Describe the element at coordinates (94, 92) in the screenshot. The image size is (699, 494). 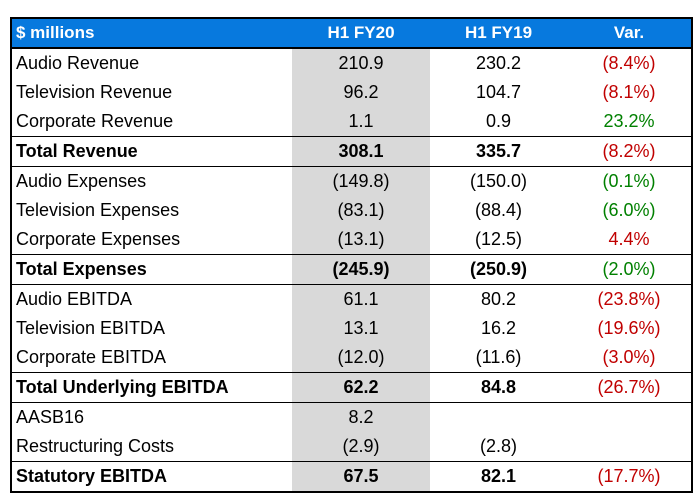
I see `row-label-cell: Television Revenue` at that location.